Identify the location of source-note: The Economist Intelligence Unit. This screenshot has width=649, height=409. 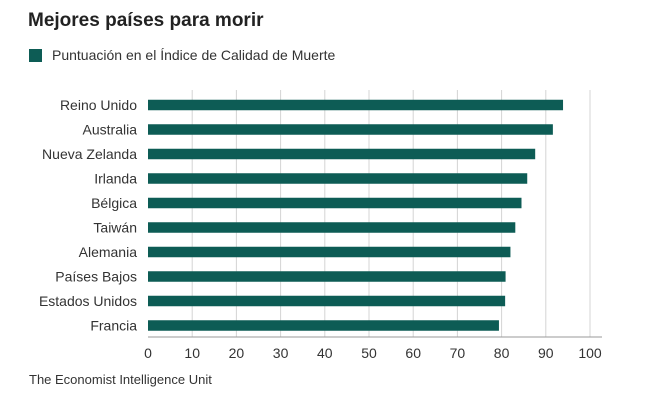
(120, 379).